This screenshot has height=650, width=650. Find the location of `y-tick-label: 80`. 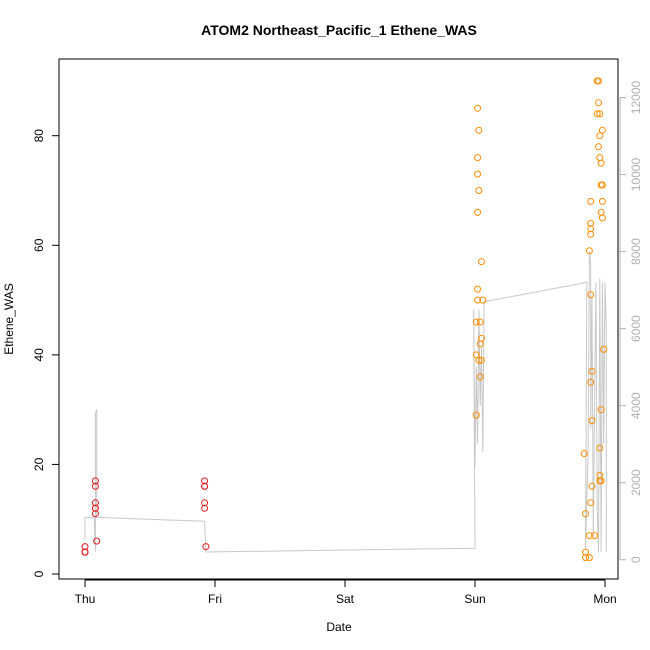

y-tick-label: 80 is located at coordinates (39, 136).